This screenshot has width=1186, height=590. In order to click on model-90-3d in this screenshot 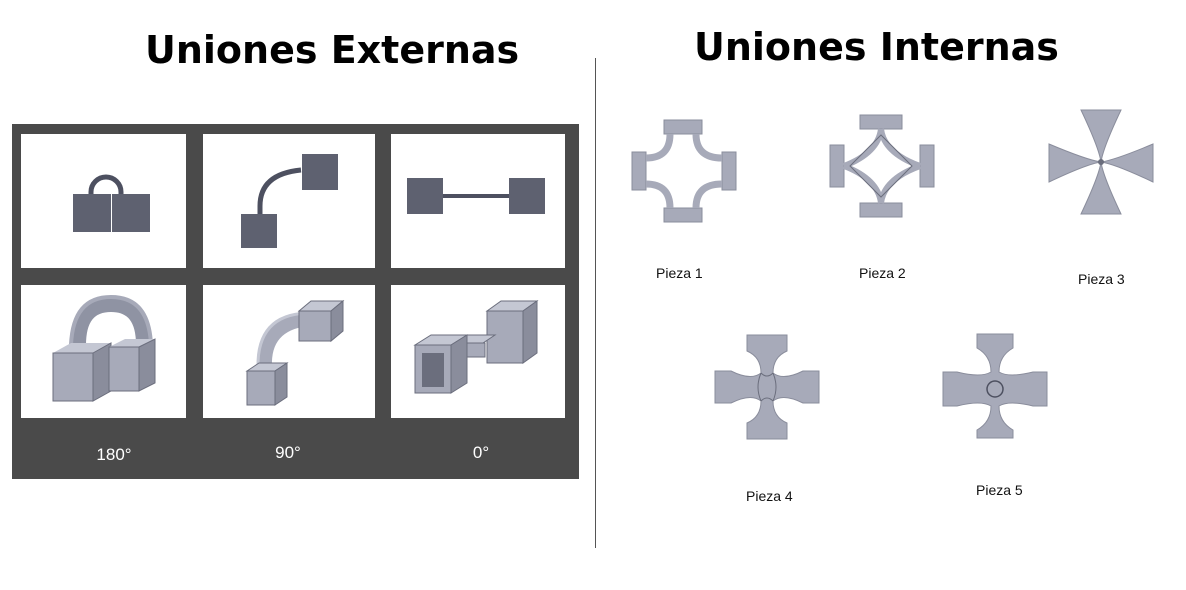, I will do `click(289, 351)`.